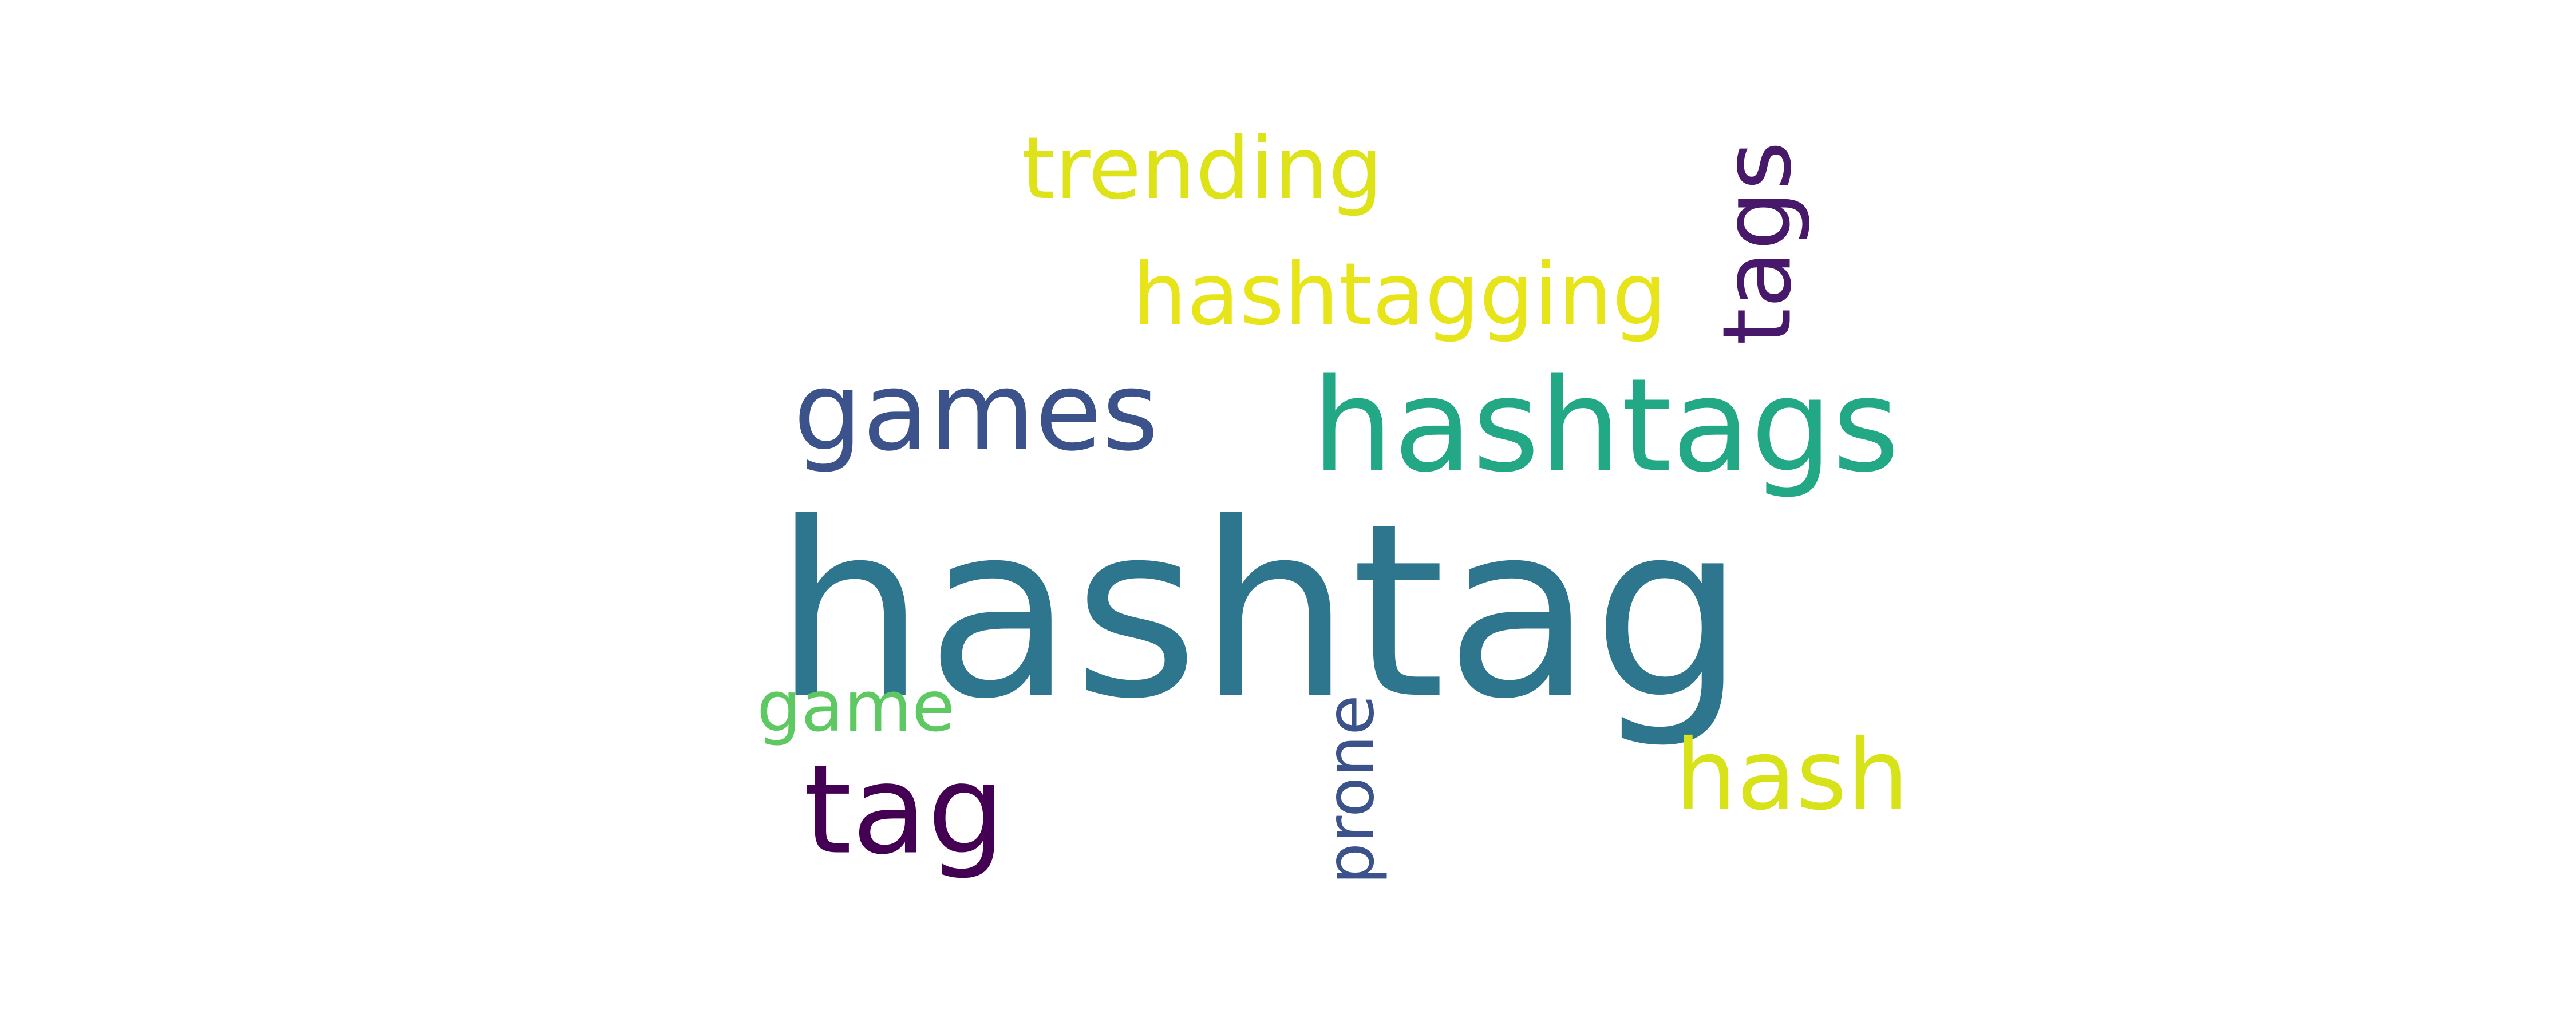  Describe the element at coordinates (1791, 775) in the screenshot. I see `word-hash: hash` at that location.